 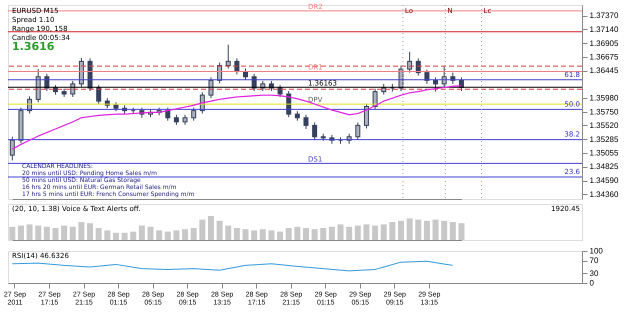 What do you see at coordinates (604, 111) in the screenshot?
I see `y-tick-label: 1.35750` at bounding box center [604, 111].